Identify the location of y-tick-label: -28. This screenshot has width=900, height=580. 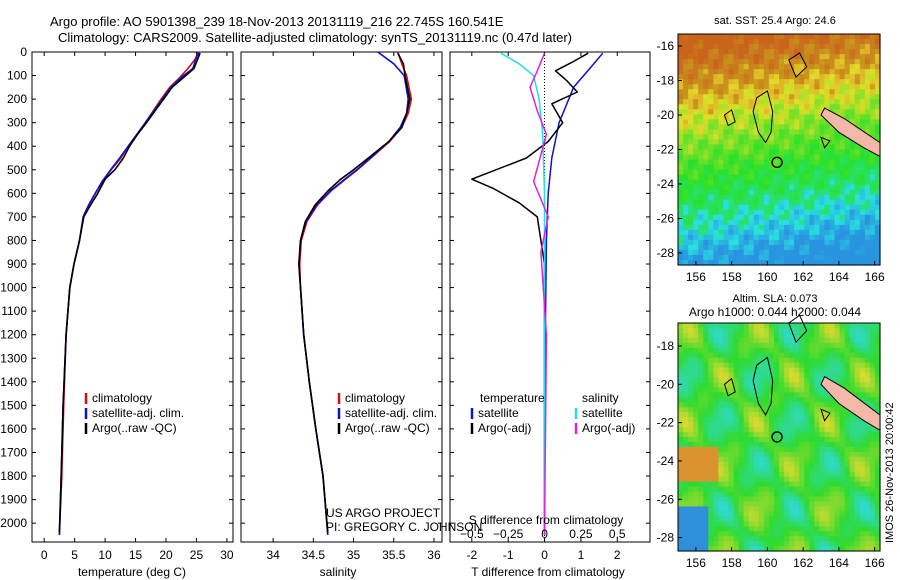
(666, 538).